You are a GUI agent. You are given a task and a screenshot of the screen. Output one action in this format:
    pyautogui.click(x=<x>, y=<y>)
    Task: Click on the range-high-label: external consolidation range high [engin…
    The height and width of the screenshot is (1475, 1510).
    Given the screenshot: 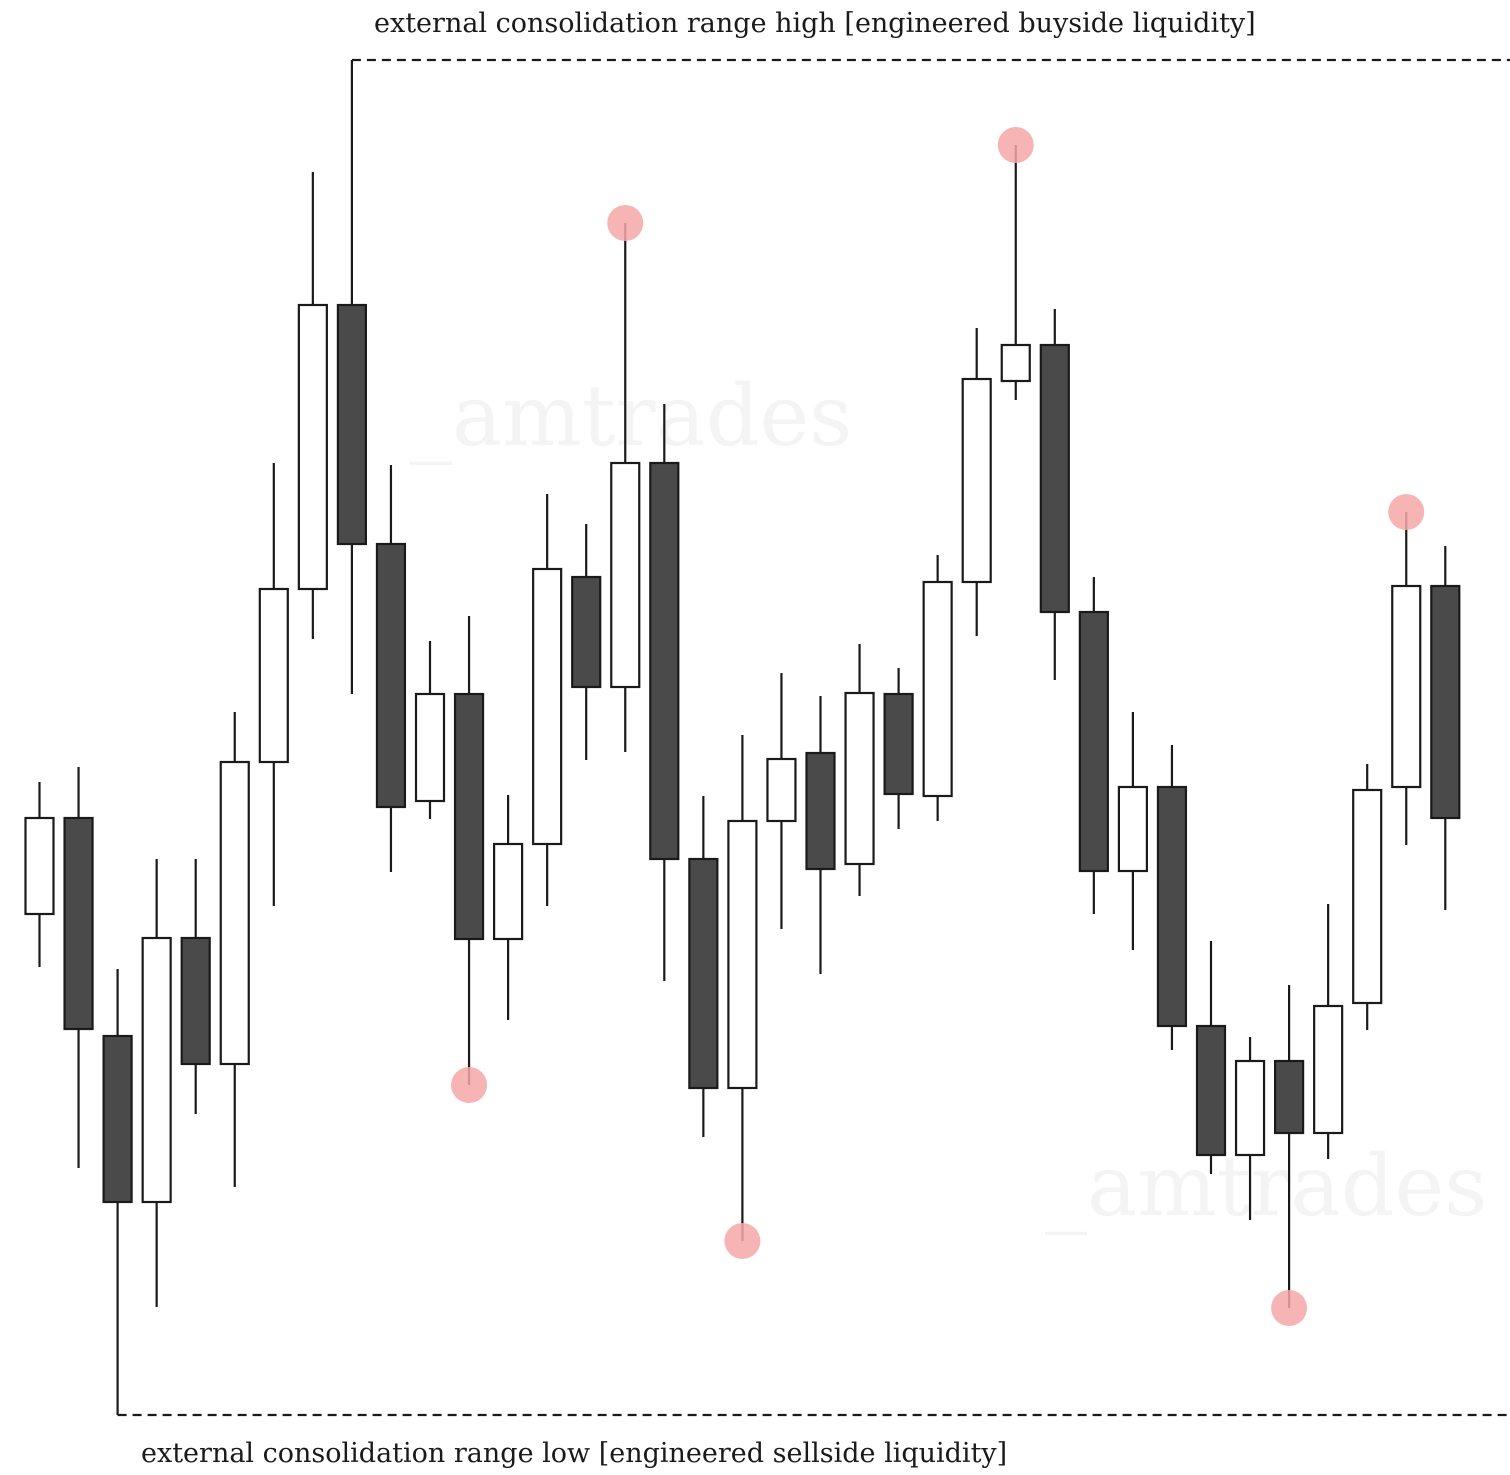 What is the action you would take?
    pyautogui.click(x=815, y=23)
    